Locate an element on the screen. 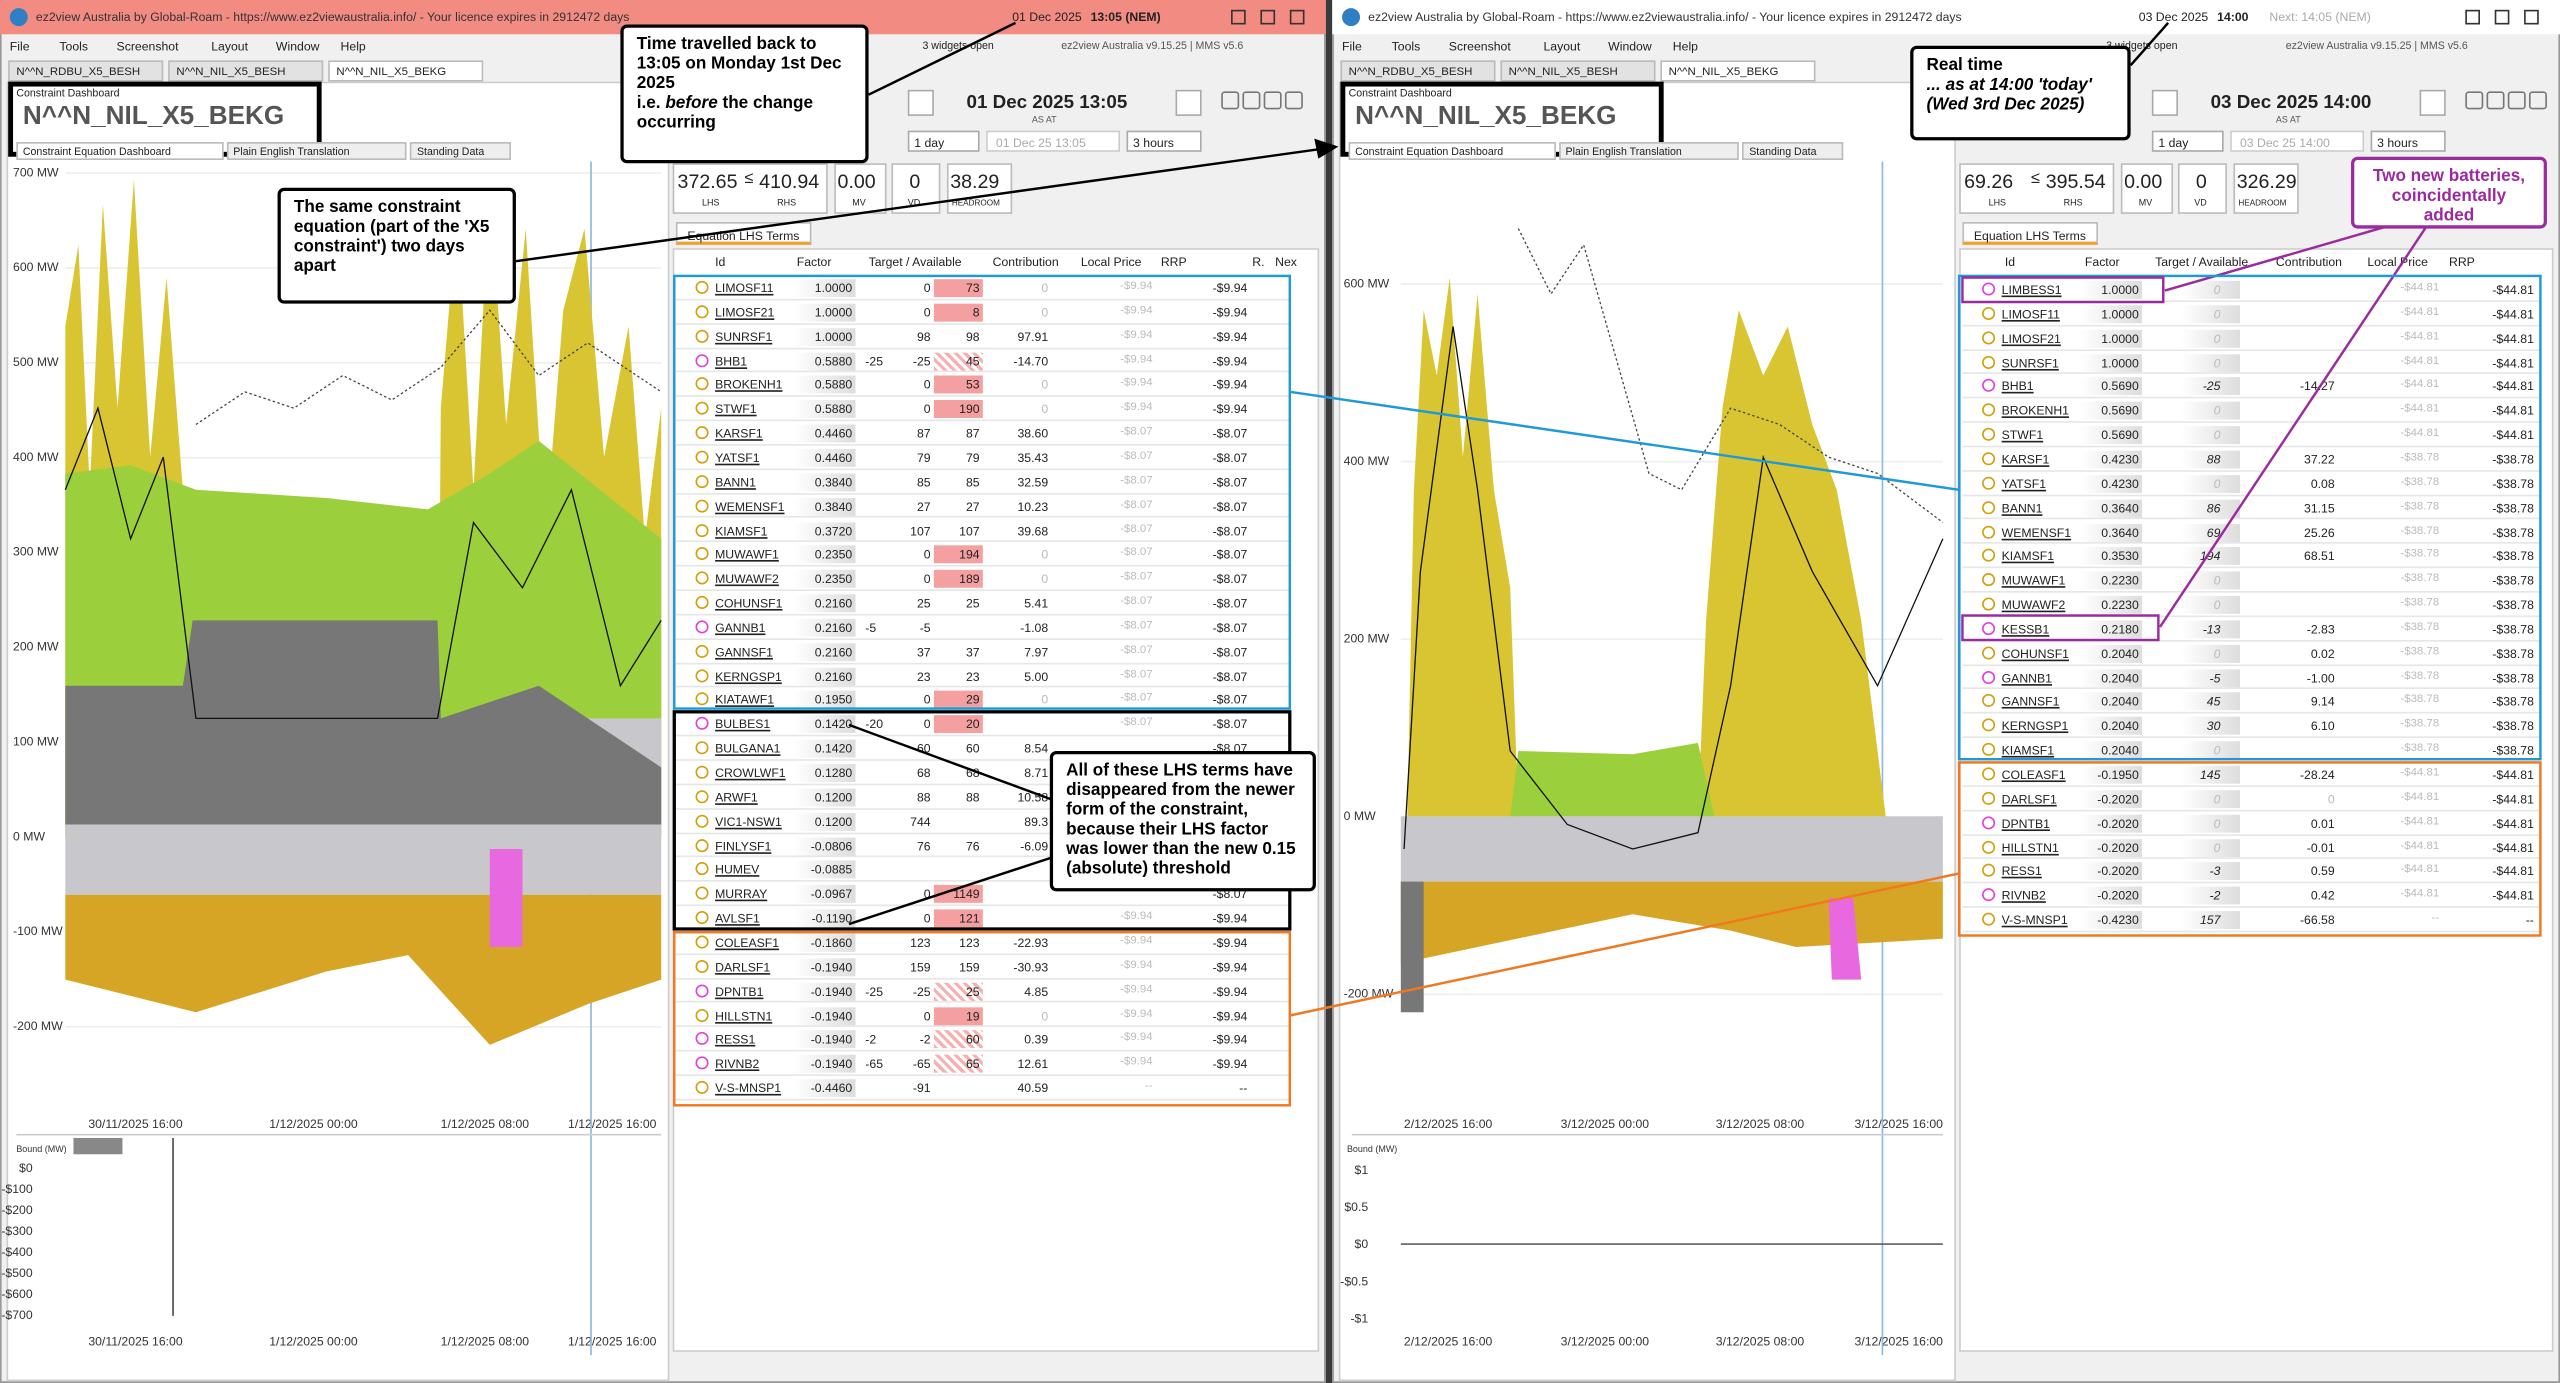 Image resolution: width=2560 pixels, height=1383 pixels. row-rrp: -$8.07 is located at coordinates (1230, 724).